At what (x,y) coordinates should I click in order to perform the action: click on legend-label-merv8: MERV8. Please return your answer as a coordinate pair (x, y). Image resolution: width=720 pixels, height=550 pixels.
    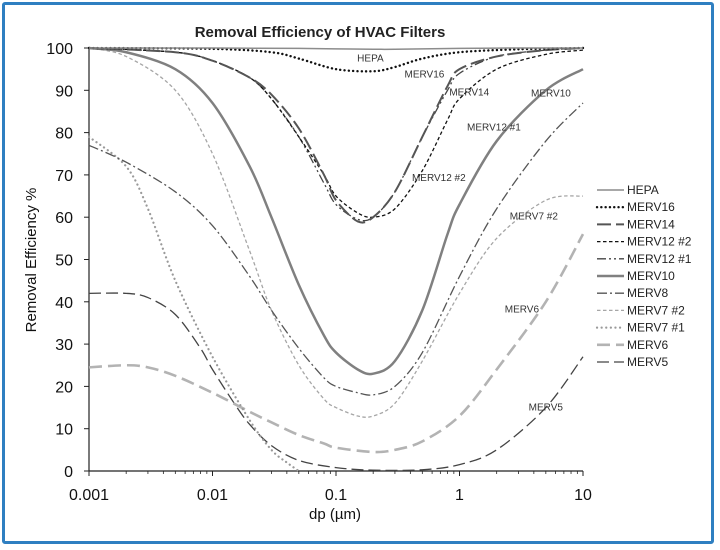
    Looking at the image, I should click on (647, 293).